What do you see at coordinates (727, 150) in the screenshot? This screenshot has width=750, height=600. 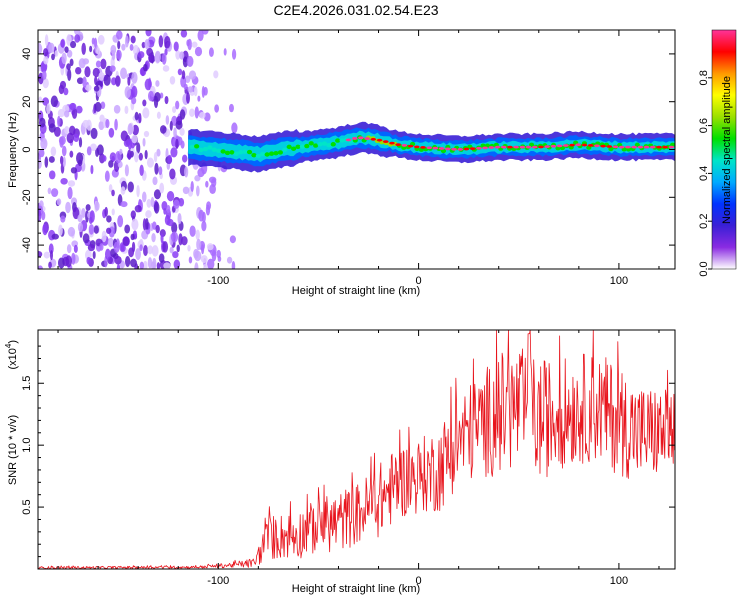 I see `colorbar-label: Normalized spectral amplitude` at bounding box center [727, 150].